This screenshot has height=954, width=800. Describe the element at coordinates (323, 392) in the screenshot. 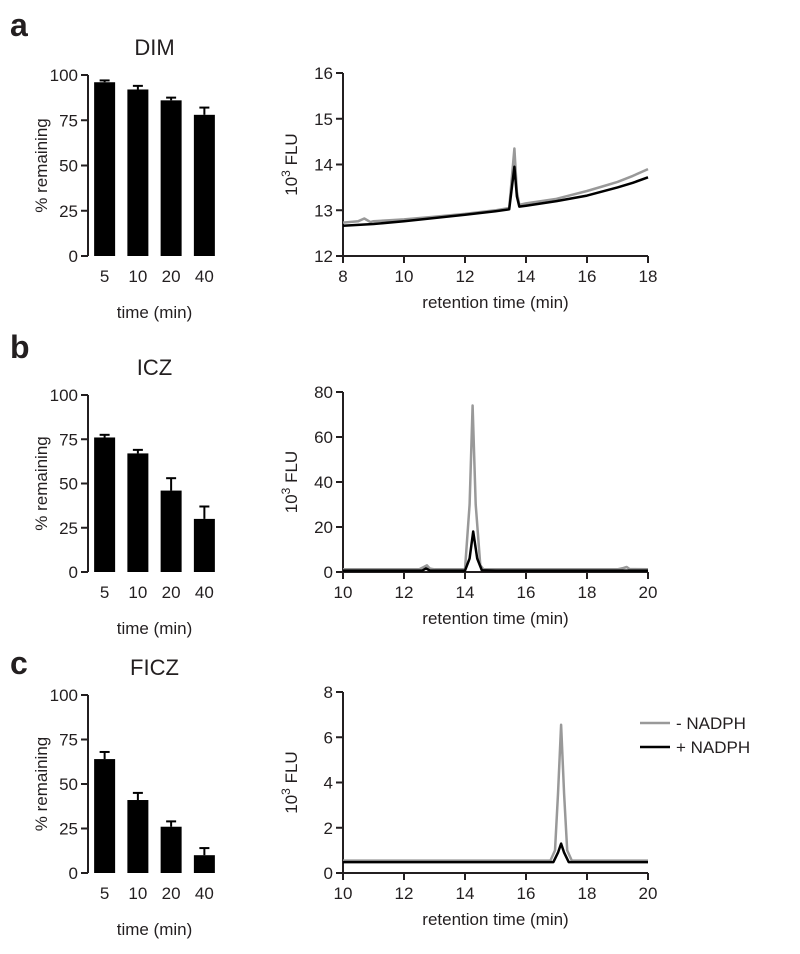

I see `y-tick-label-80: 80` at that location.